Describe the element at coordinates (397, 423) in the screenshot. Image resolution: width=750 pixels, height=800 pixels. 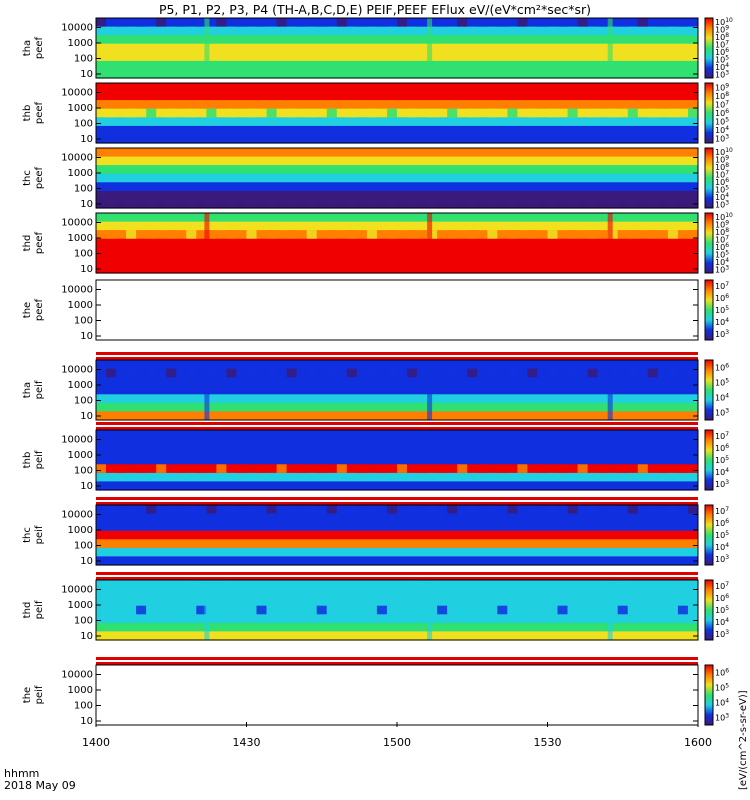
I see `fill-stripe` at that location.